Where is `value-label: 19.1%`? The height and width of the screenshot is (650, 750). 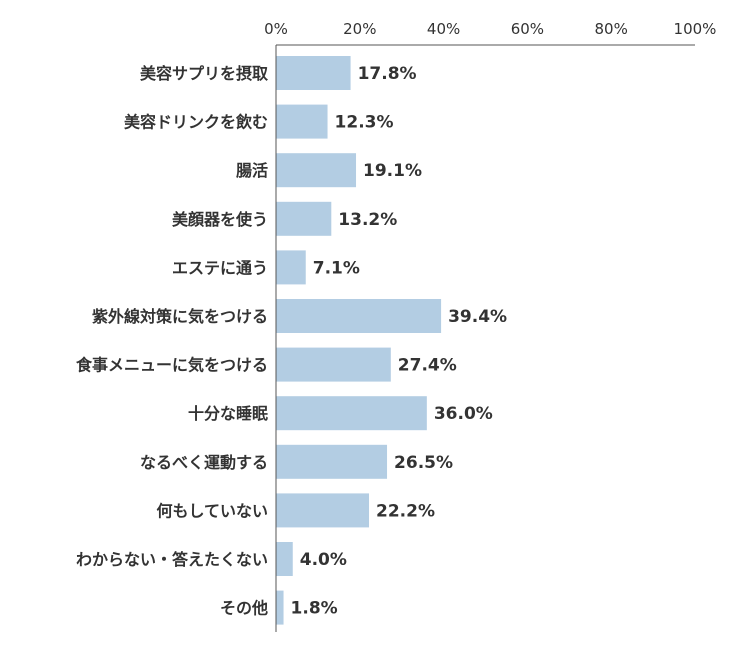 value-label: 19.1% is located at coordinates (392, 171).